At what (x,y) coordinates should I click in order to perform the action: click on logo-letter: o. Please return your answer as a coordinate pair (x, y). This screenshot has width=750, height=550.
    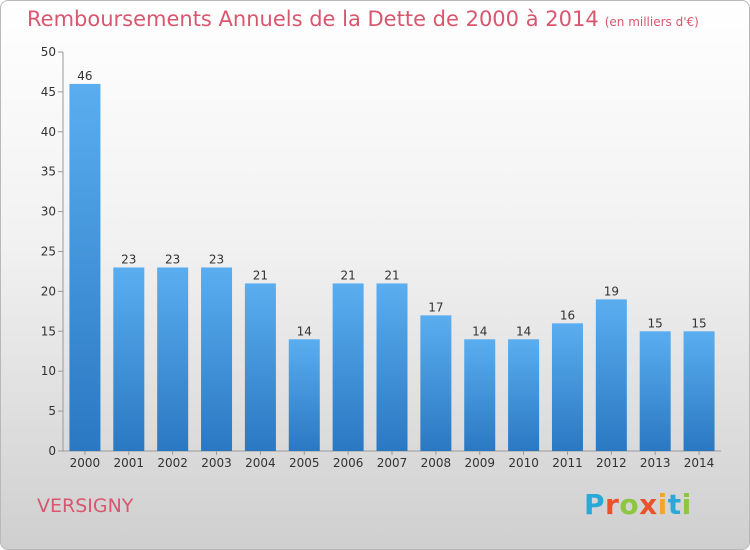
    Looking at the image, I should click on (629, 504).